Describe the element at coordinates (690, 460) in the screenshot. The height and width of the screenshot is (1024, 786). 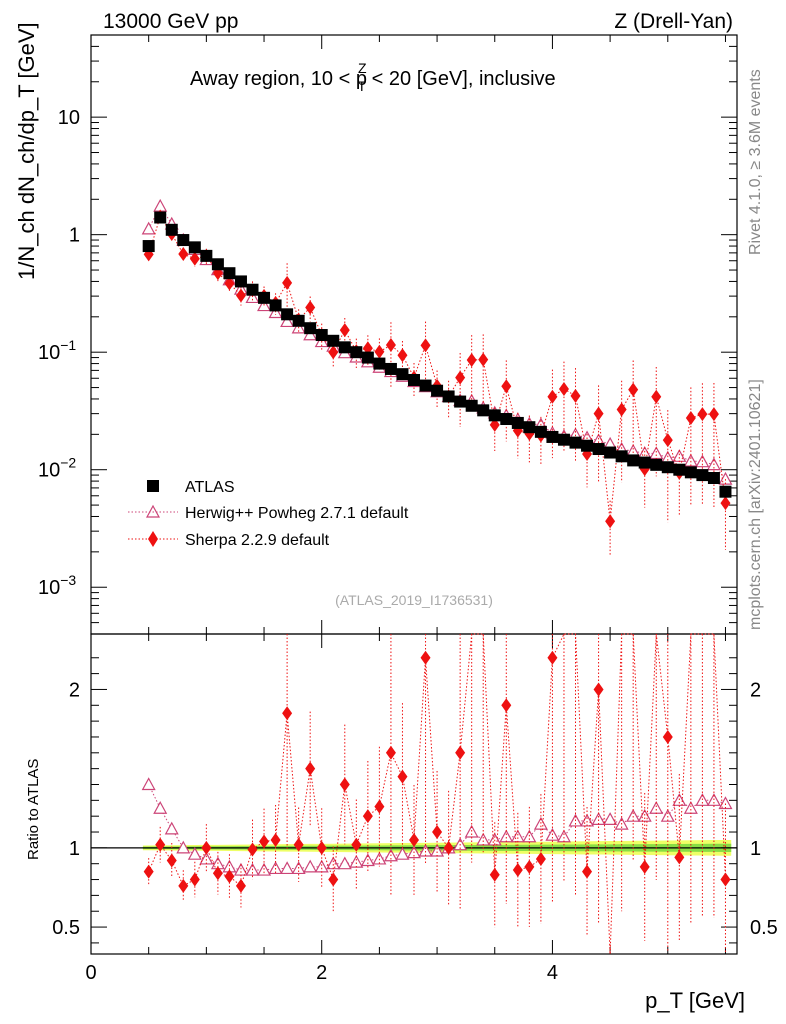
I see `herwig-point-main` at that location.